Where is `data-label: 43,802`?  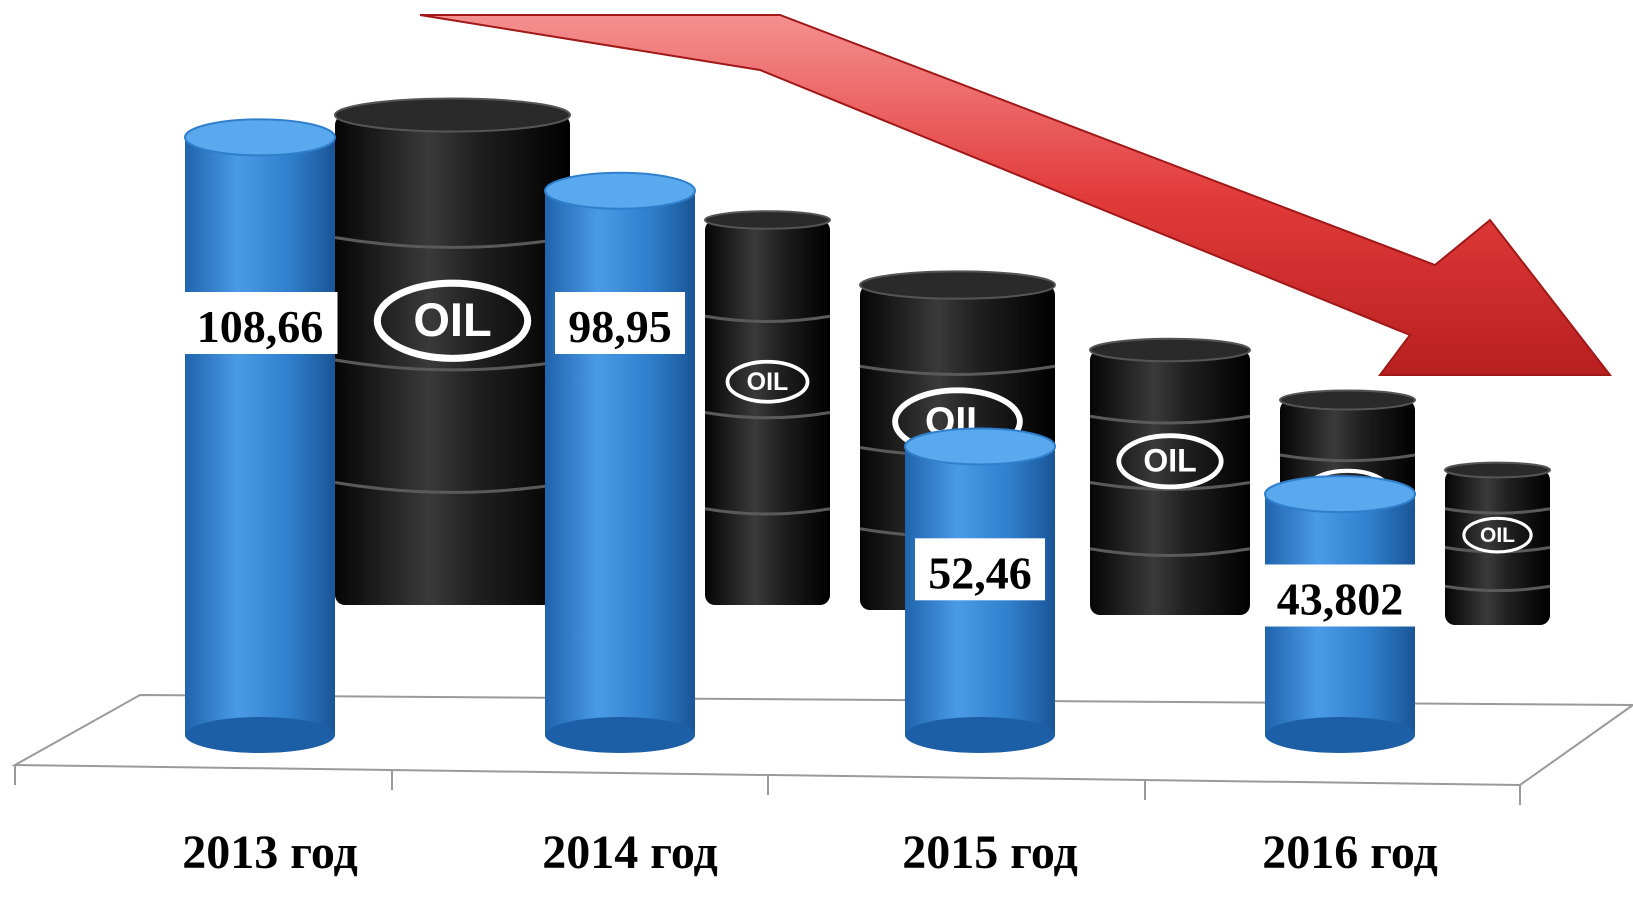 data-label: 43,802 is located at coordinates (1340, 598).